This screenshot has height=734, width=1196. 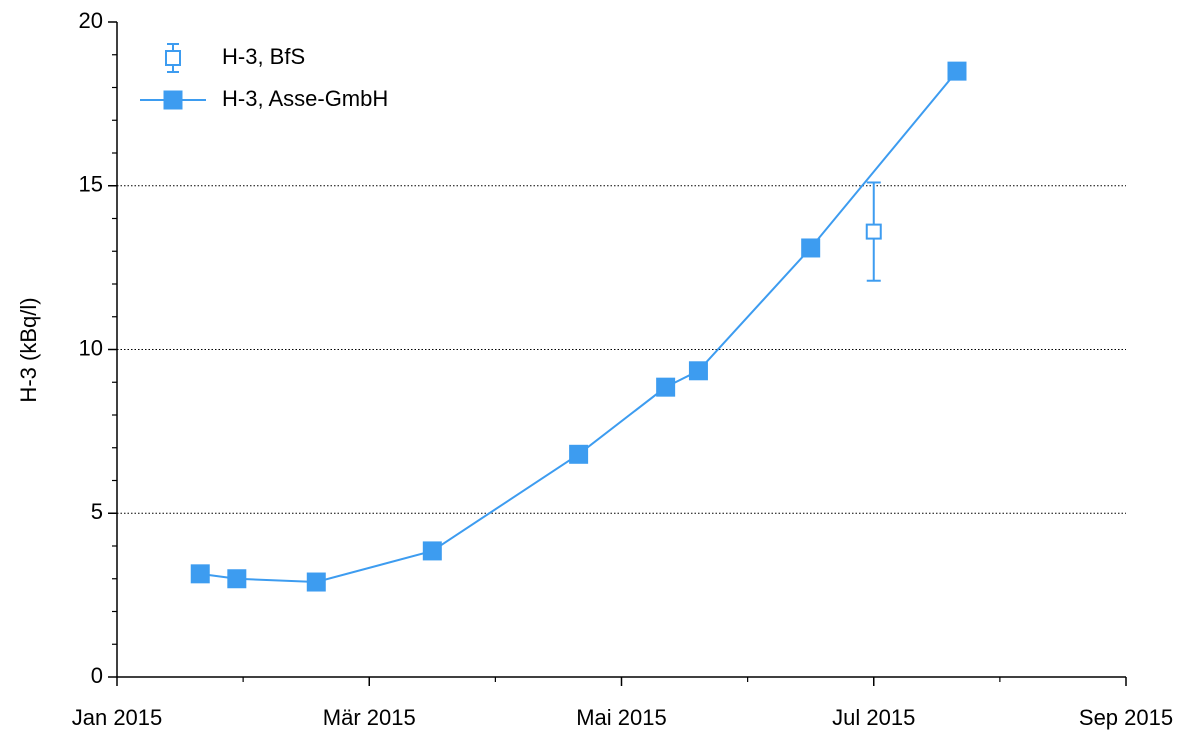 I want to click on x-tick-label: Jan 2015, so click(x=117, y=717).